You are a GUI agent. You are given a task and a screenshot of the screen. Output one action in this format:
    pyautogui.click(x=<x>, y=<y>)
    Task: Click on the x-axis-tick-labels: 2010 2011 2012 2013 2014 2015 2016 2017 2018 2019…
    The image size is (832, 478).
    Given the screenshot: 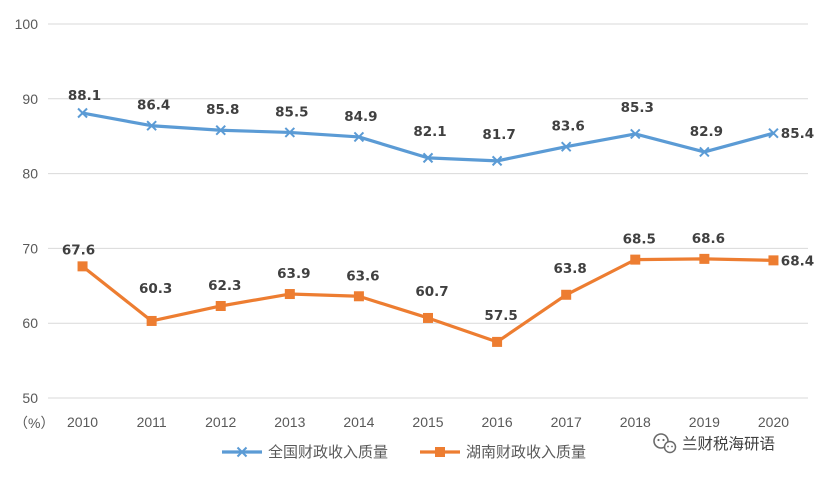 What is the action you would take?
    pyautogui.click(x=428, y=422)
    